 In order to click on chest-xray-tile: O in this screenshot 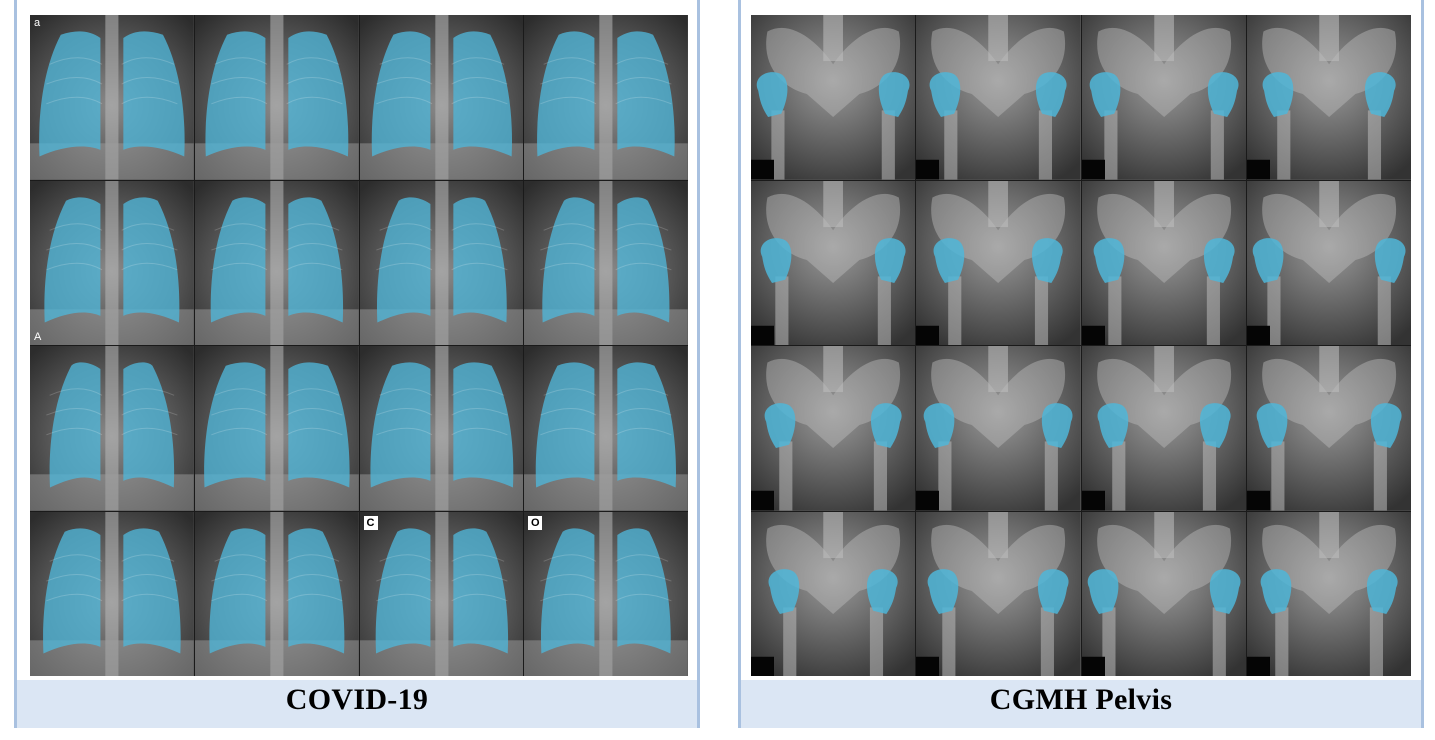, I will do `click(606, 593)`.